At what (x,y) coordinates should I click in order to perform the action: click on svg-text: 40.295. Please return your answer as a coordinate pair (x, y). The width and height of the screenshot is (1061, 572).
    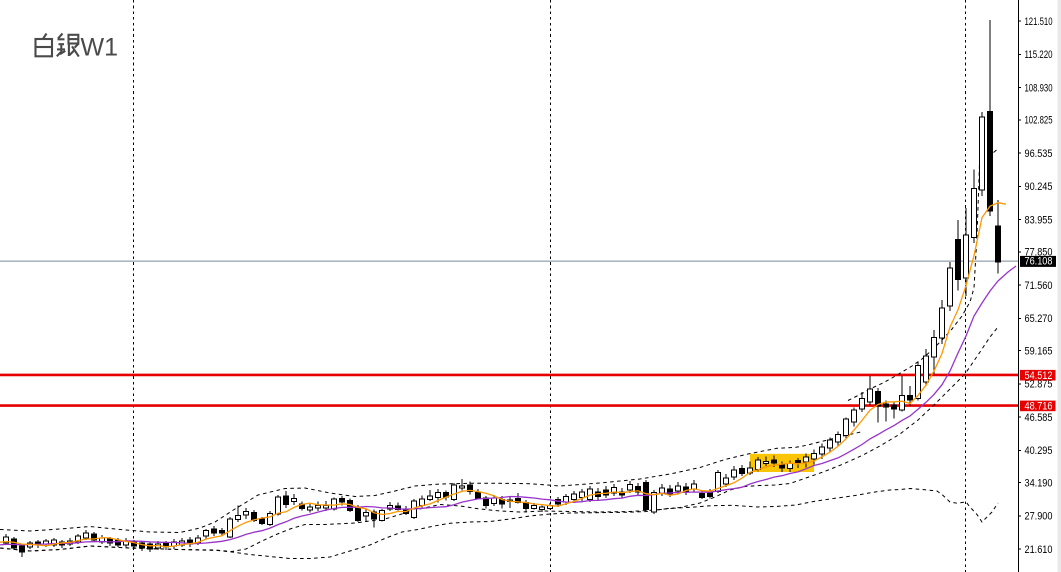
    Looking at the image, I should click on (1039, 451).